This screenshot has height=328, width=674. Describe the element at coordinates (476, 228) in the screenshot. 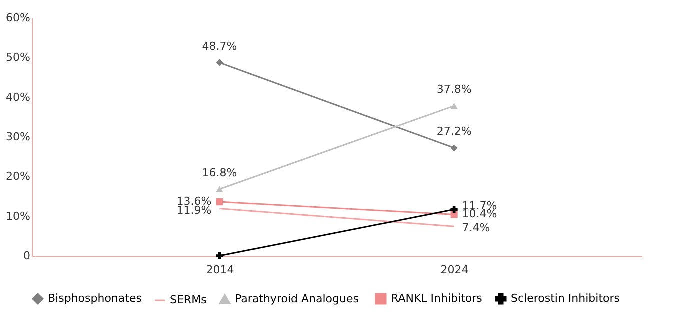

I see `data-label: 7.4%` at that location.